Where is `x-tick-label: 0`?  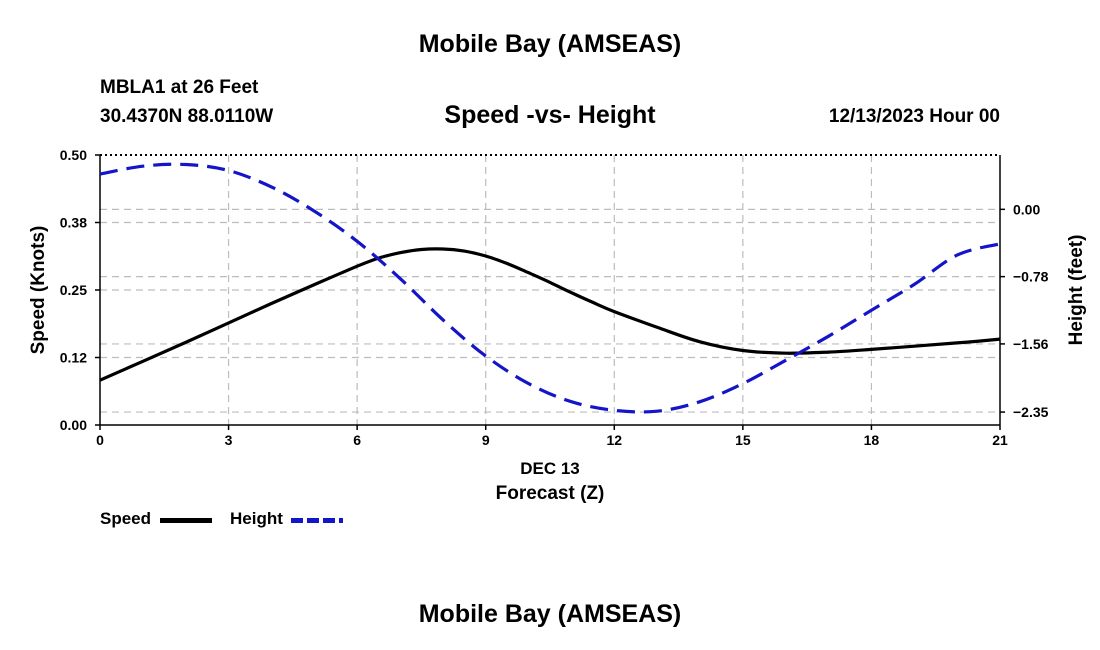 x-tick-label: 0 is located at coordinates (100, 440).